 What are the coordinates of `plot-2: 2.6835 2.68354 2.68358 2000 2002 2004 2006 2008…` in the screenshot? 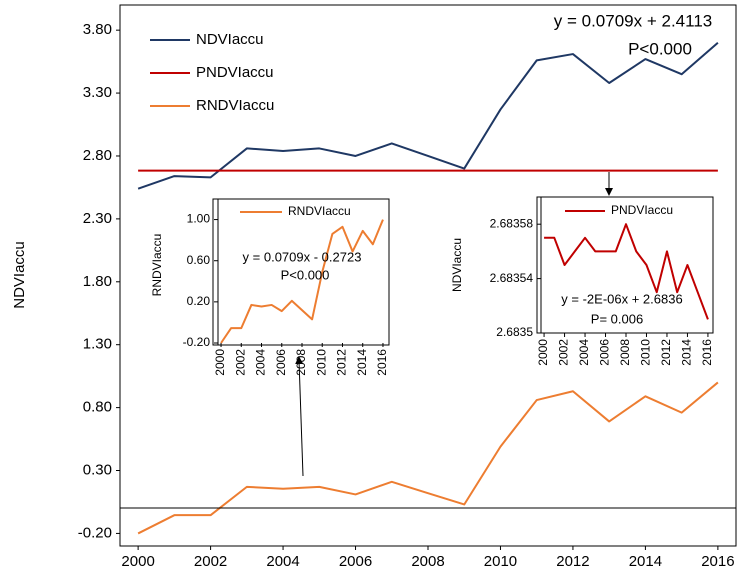 It's located at (582, 281).